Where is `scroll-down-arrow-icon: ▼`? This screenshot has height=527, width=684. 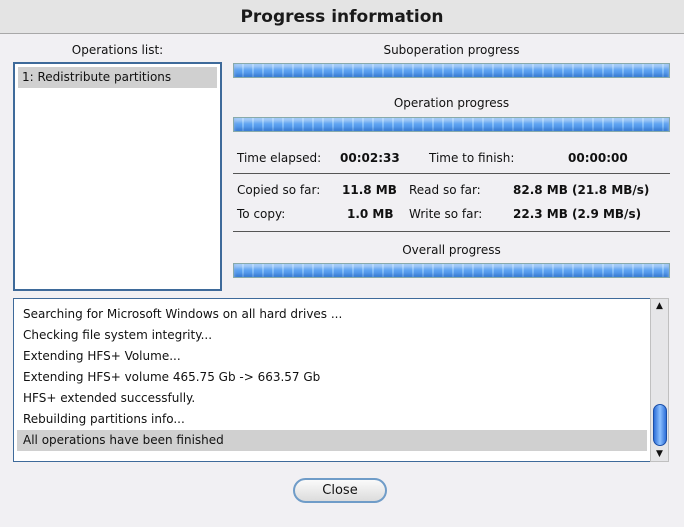
scroll-down-arrow-icon: ▼ is located at coordinates (659, 454).